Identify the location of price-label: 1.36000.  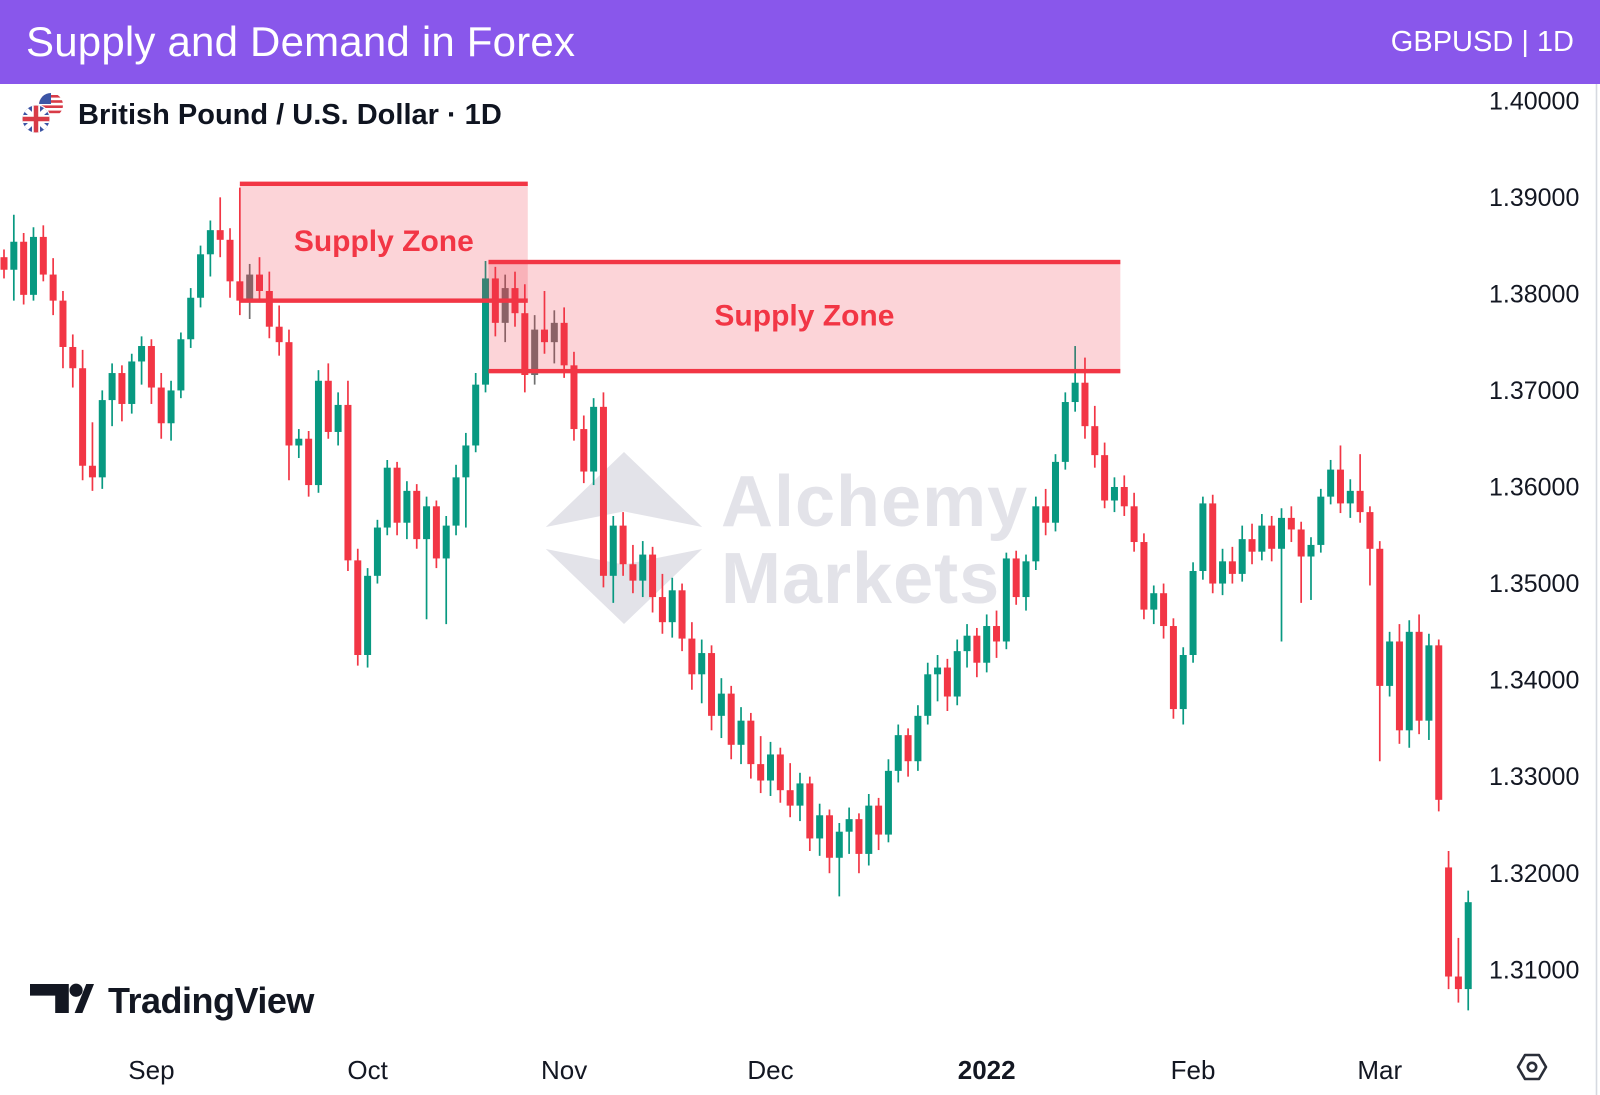
(1534, 488).